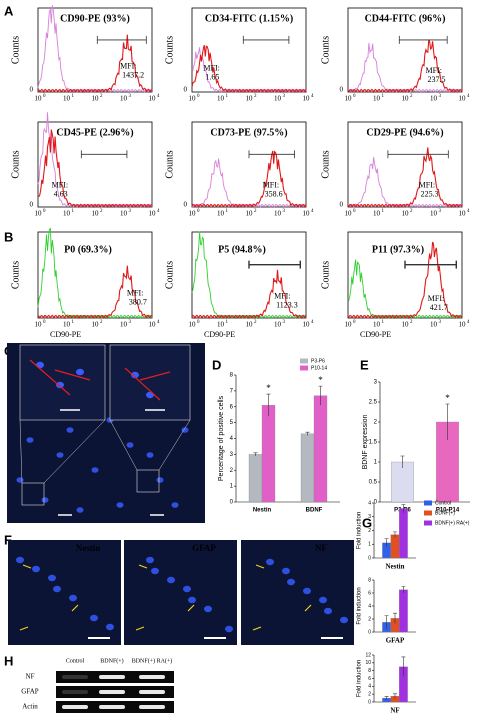  Describe the element at coordinates (354, 322) in the screenshot. I see `x-tick-exponent: 0` at that location.